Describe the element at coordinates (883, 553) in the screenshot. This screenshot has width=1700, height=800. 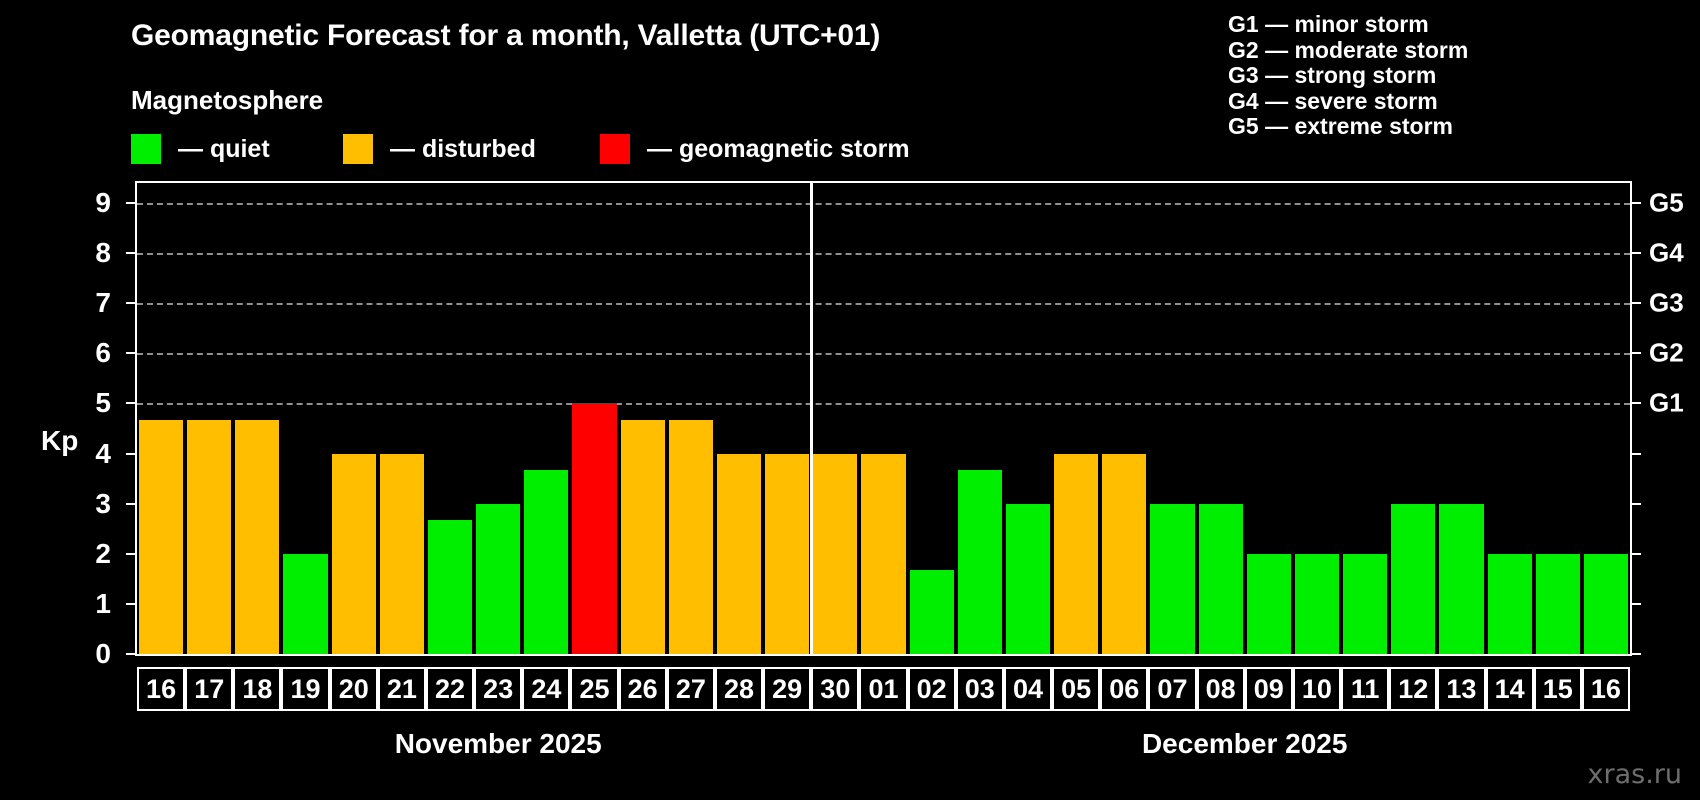
I see `bar-01-disturbed` at that location.